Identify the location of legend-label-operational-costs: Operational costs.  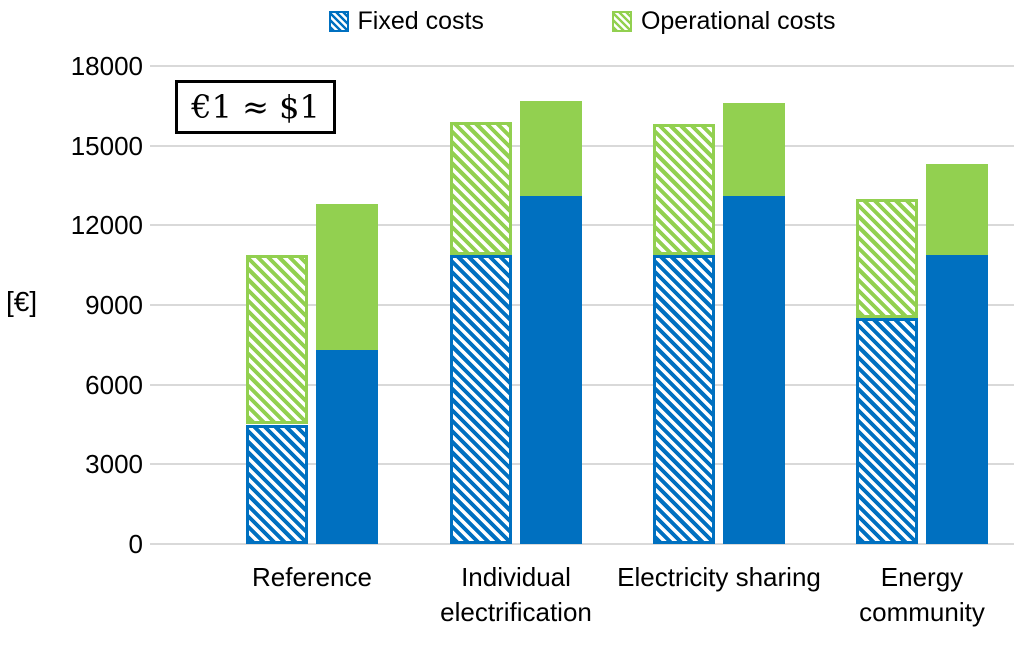
(738, 20).